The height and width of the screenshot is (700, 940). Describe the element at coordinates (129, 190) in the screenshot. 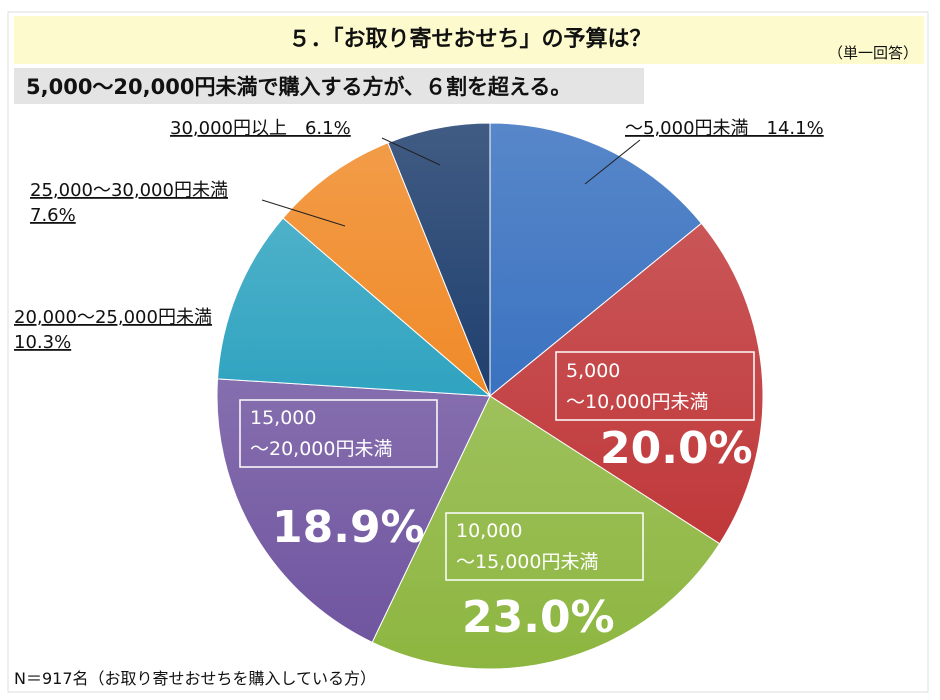

I see `label-25000-30000: 25,000～30,000円未満` at that location.